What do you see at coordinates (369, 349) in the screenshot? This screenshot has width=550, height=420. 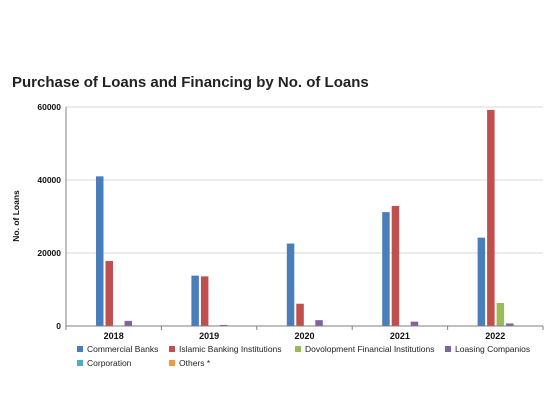 I see `legend-label: Dovolopment Financial Institutions` at bounding box center [369, 349].